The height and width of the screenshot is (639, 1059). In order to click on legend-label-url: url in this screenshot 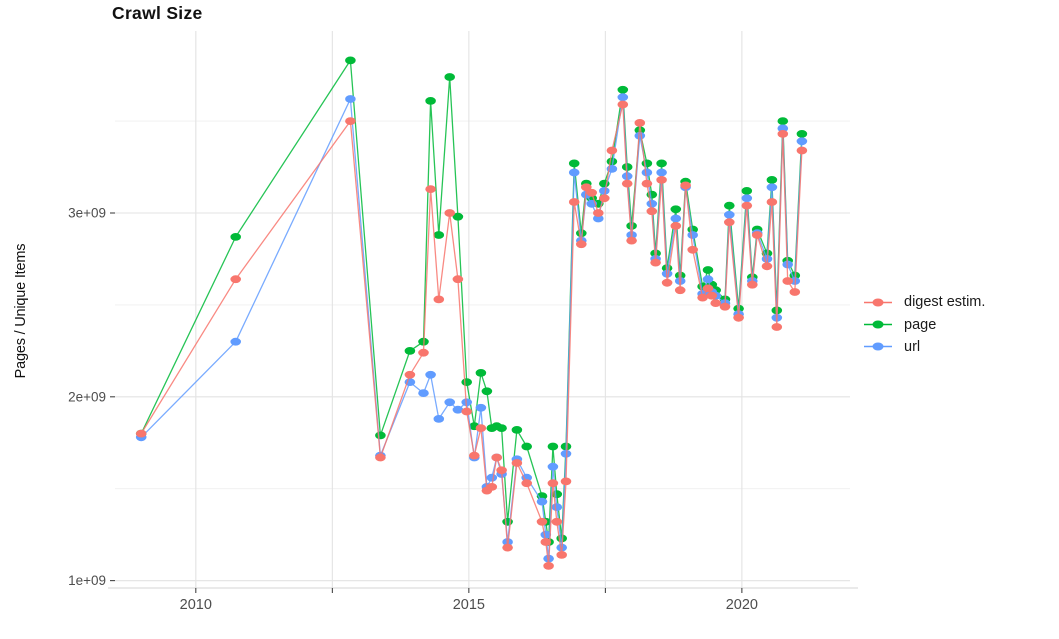, I will do `click(912, 346)`.